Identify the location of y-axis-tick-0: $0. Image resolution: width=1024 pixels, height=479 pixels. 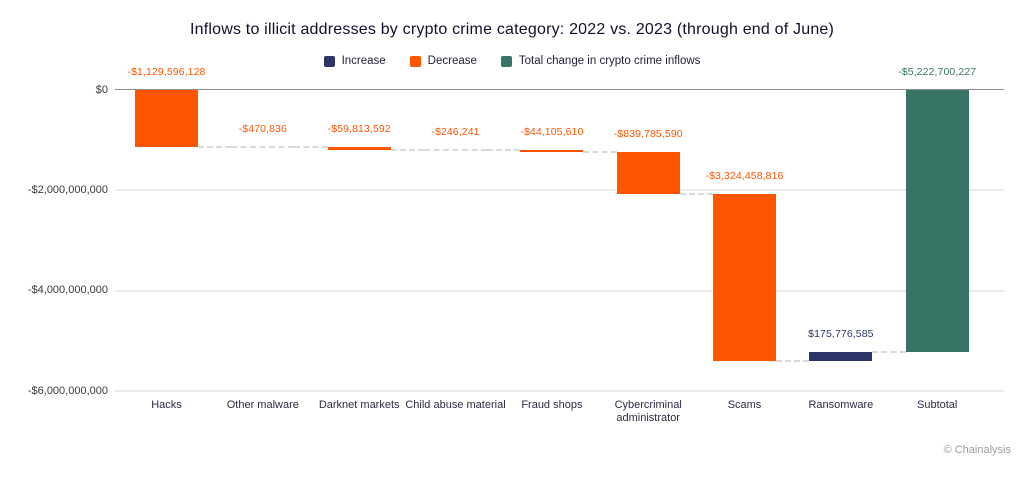
(101, 89).